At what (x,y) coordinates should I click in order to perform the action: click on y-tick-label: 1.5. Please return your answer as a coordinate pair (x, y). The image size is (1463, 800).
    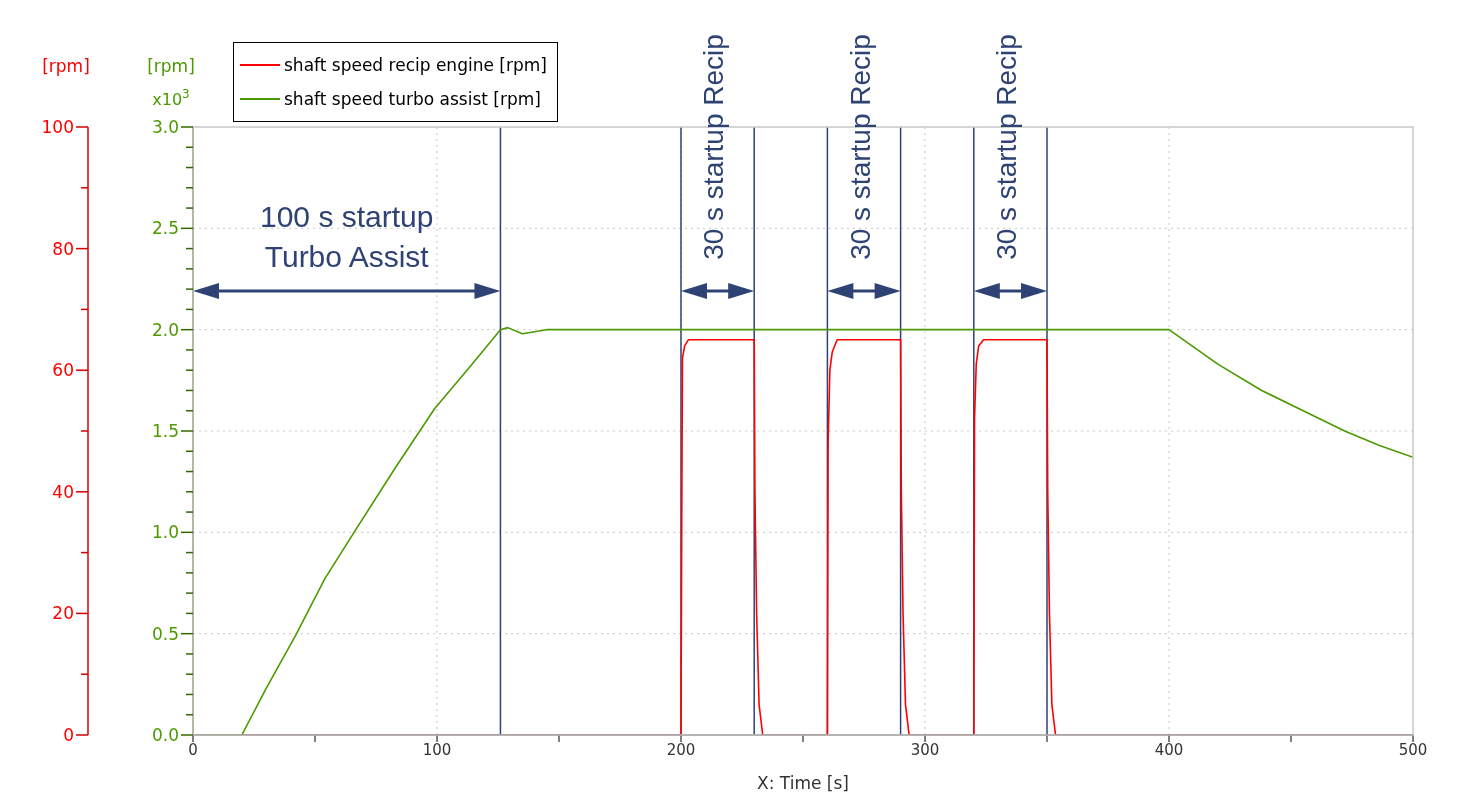
    Looking at the image, I should click on (165, 431).